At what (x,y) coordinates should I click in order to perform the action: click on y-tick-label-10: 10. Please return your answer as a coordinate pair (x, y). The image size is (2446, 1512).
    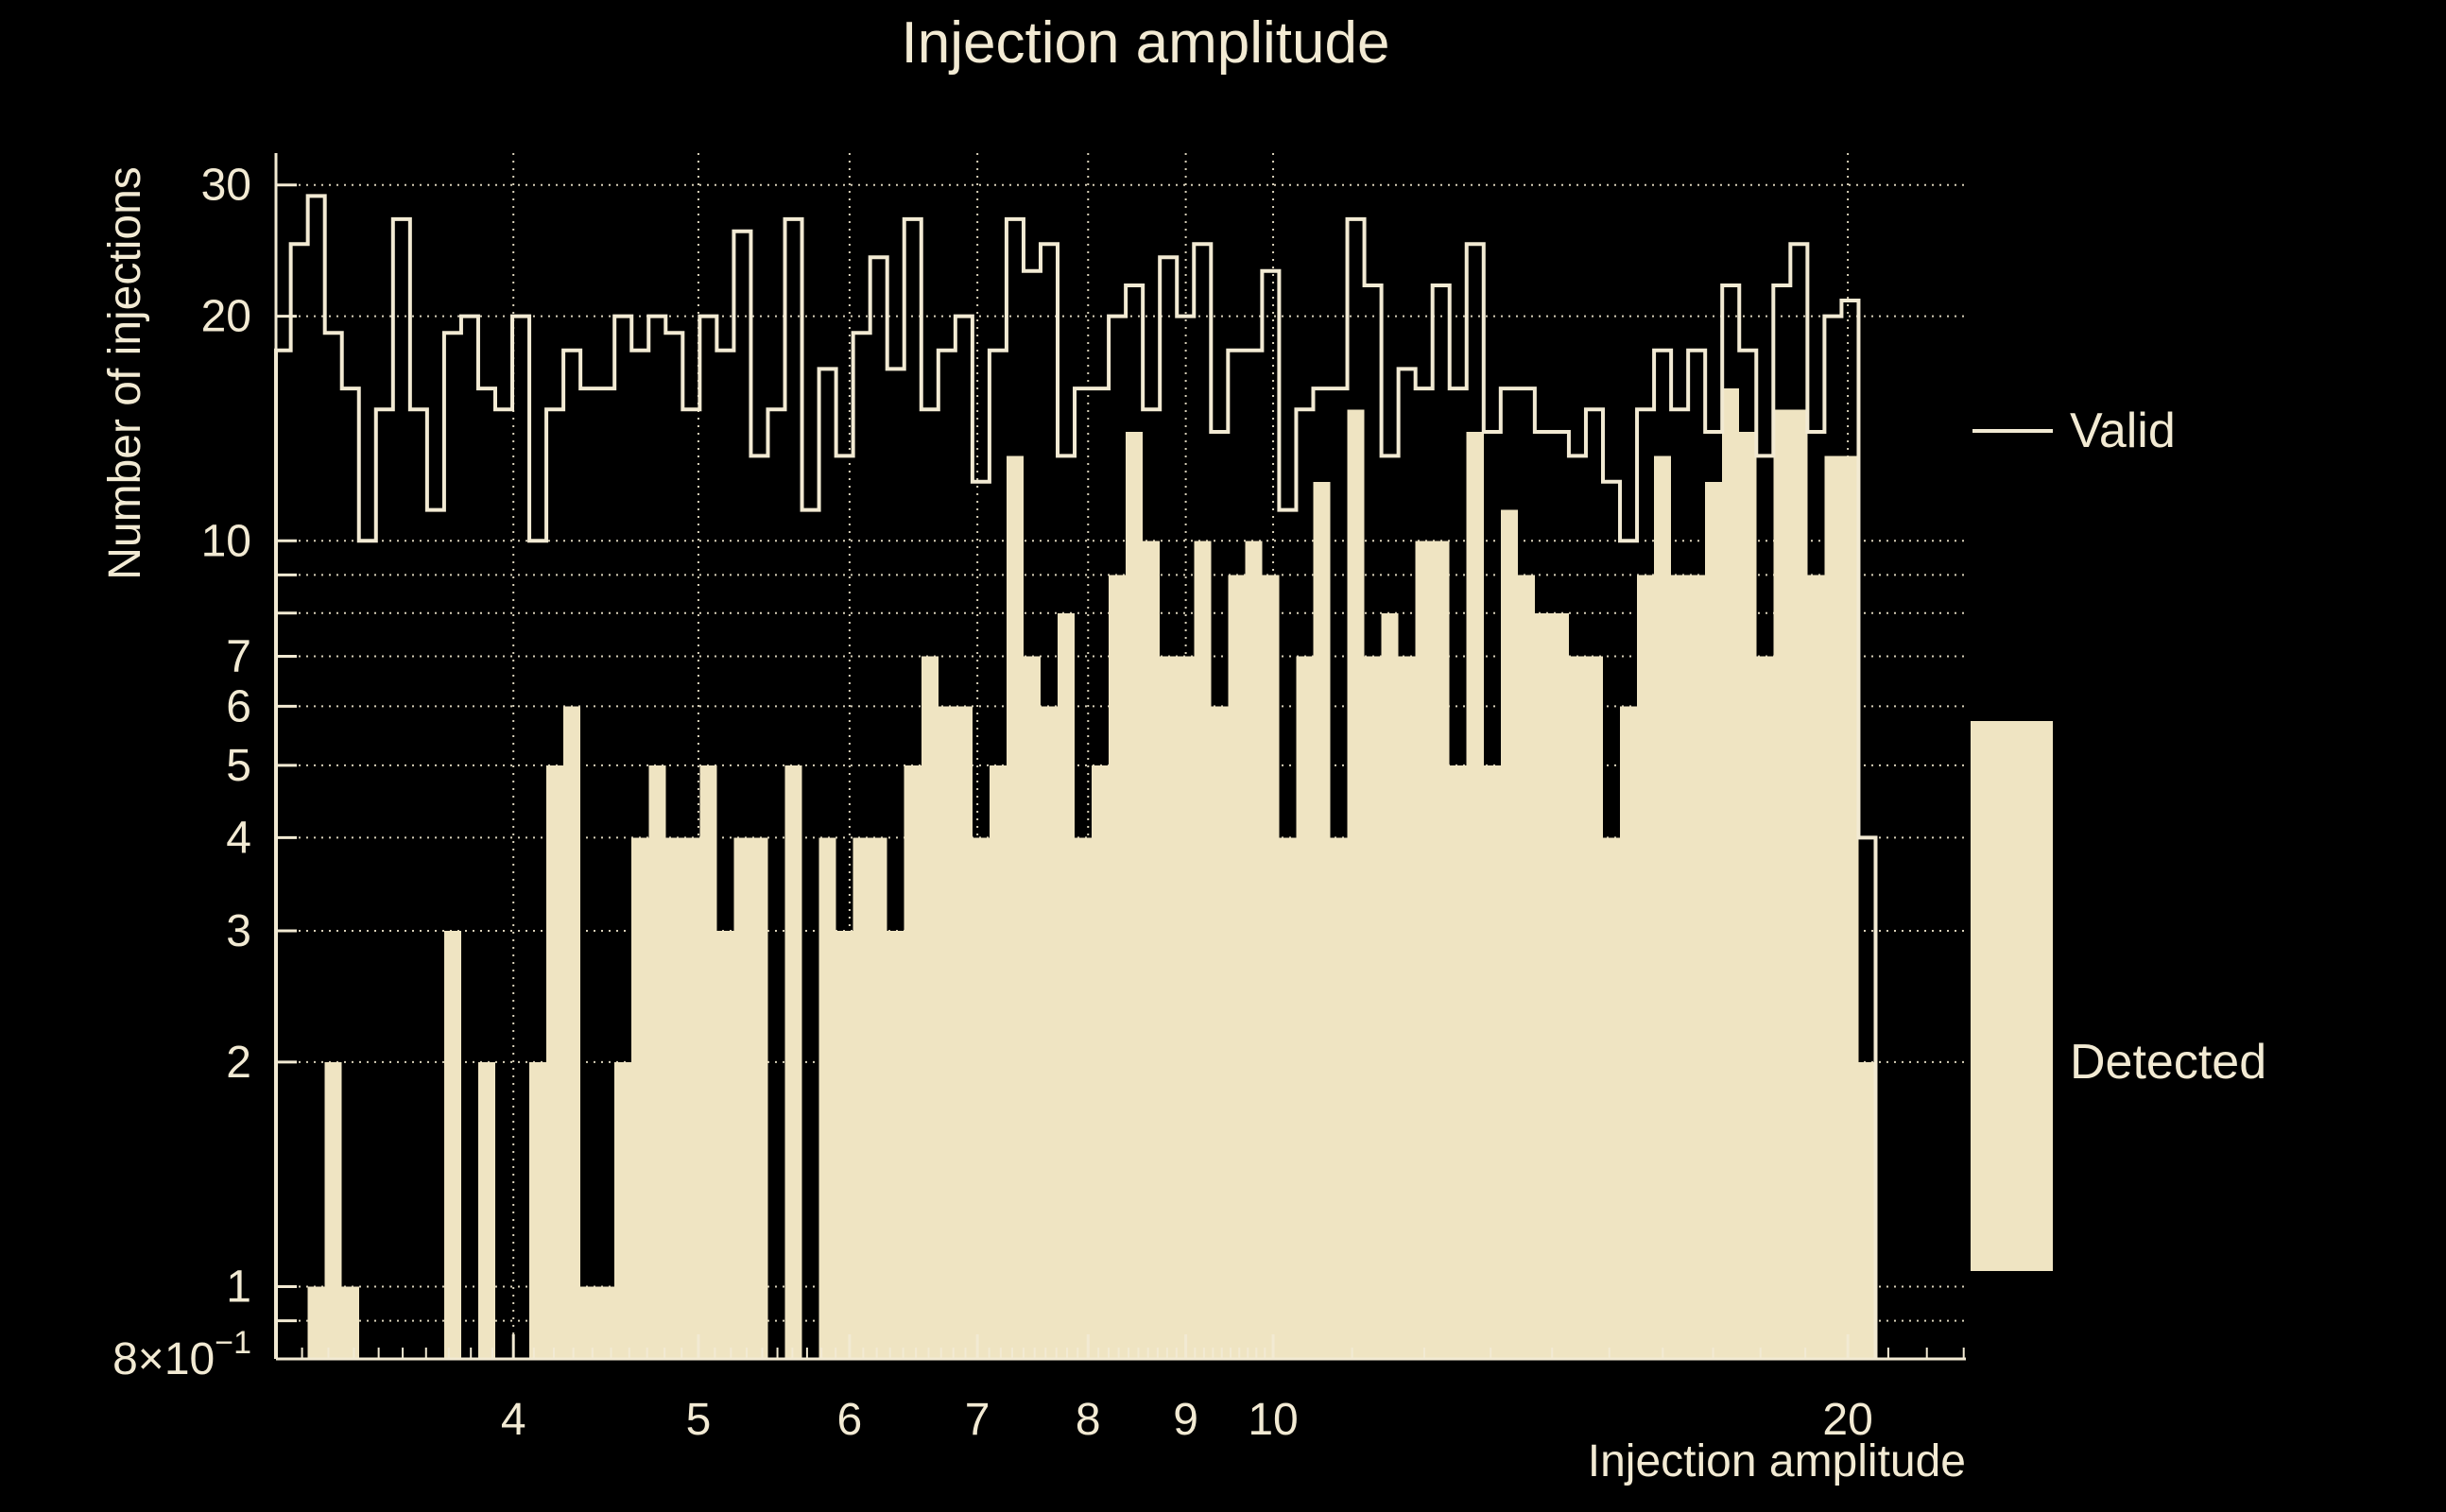
    Looking at the image, I should click on (226, 541).